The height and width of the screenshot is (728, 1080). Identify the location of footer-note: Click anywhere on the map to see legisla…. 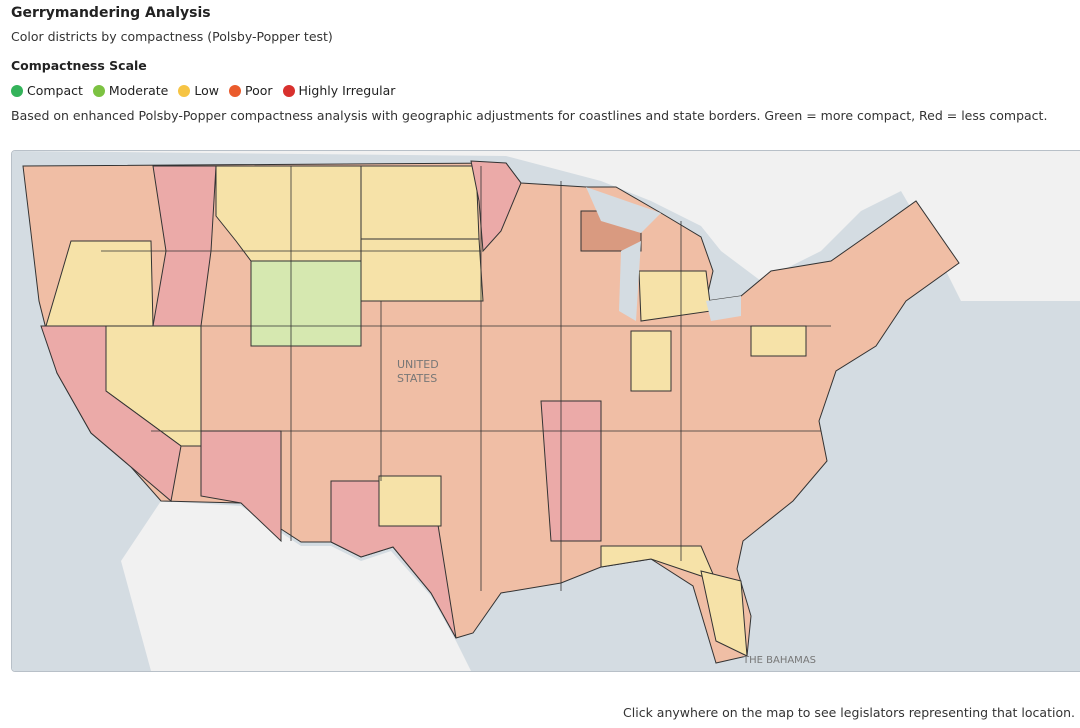
(849, 712).